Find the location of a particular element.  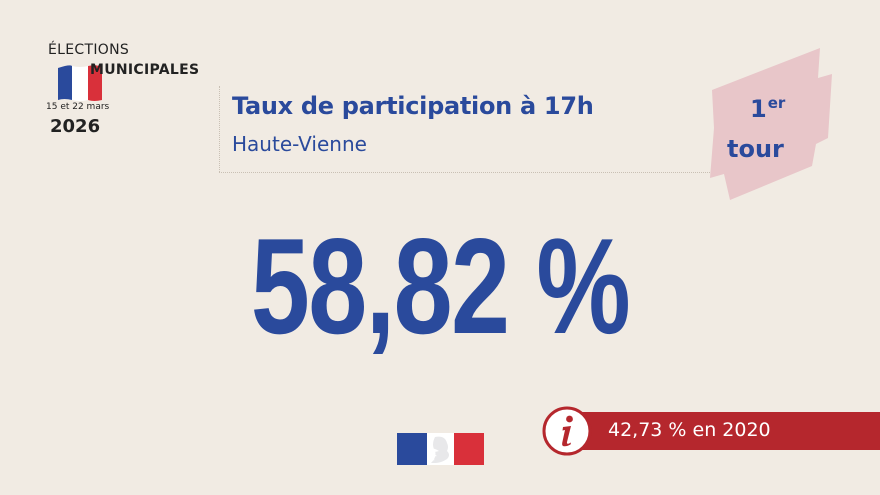

logo-year: 2026 is located at coordinates (75, 126).